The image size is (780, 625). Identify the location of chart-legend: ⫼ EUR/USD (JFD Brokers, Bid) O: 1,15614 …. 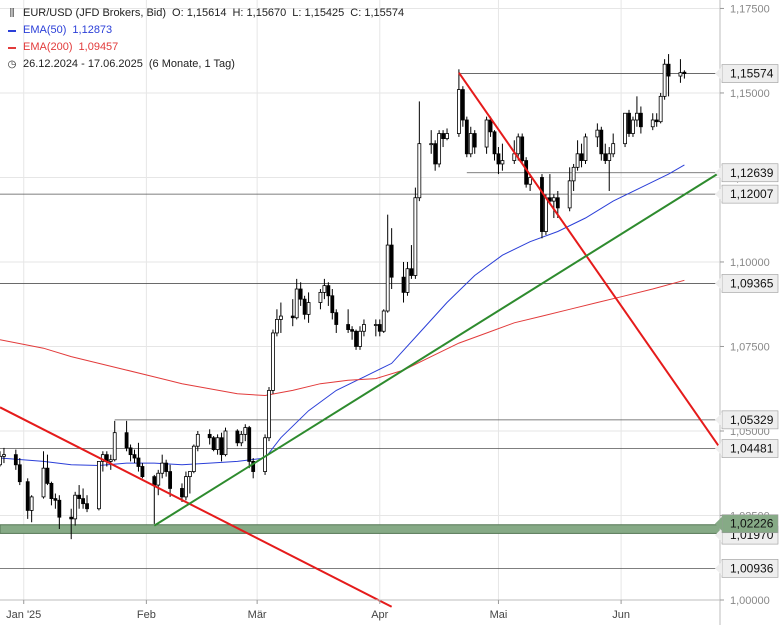
(205, 39).